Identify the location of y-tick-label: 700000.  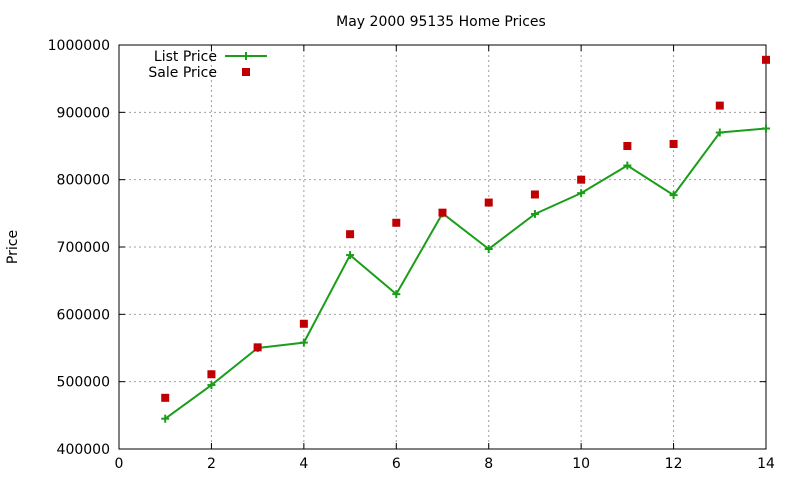
(83, 248).